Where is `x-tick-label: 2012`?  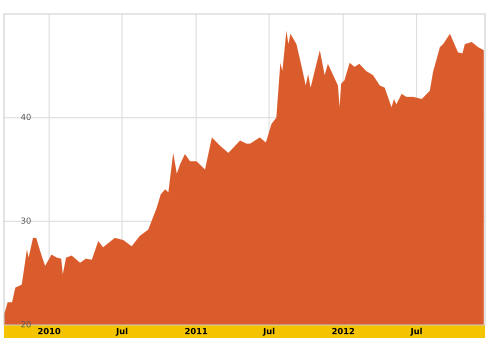
x-tick-label: 2012 is located at coordinates (343, 331).